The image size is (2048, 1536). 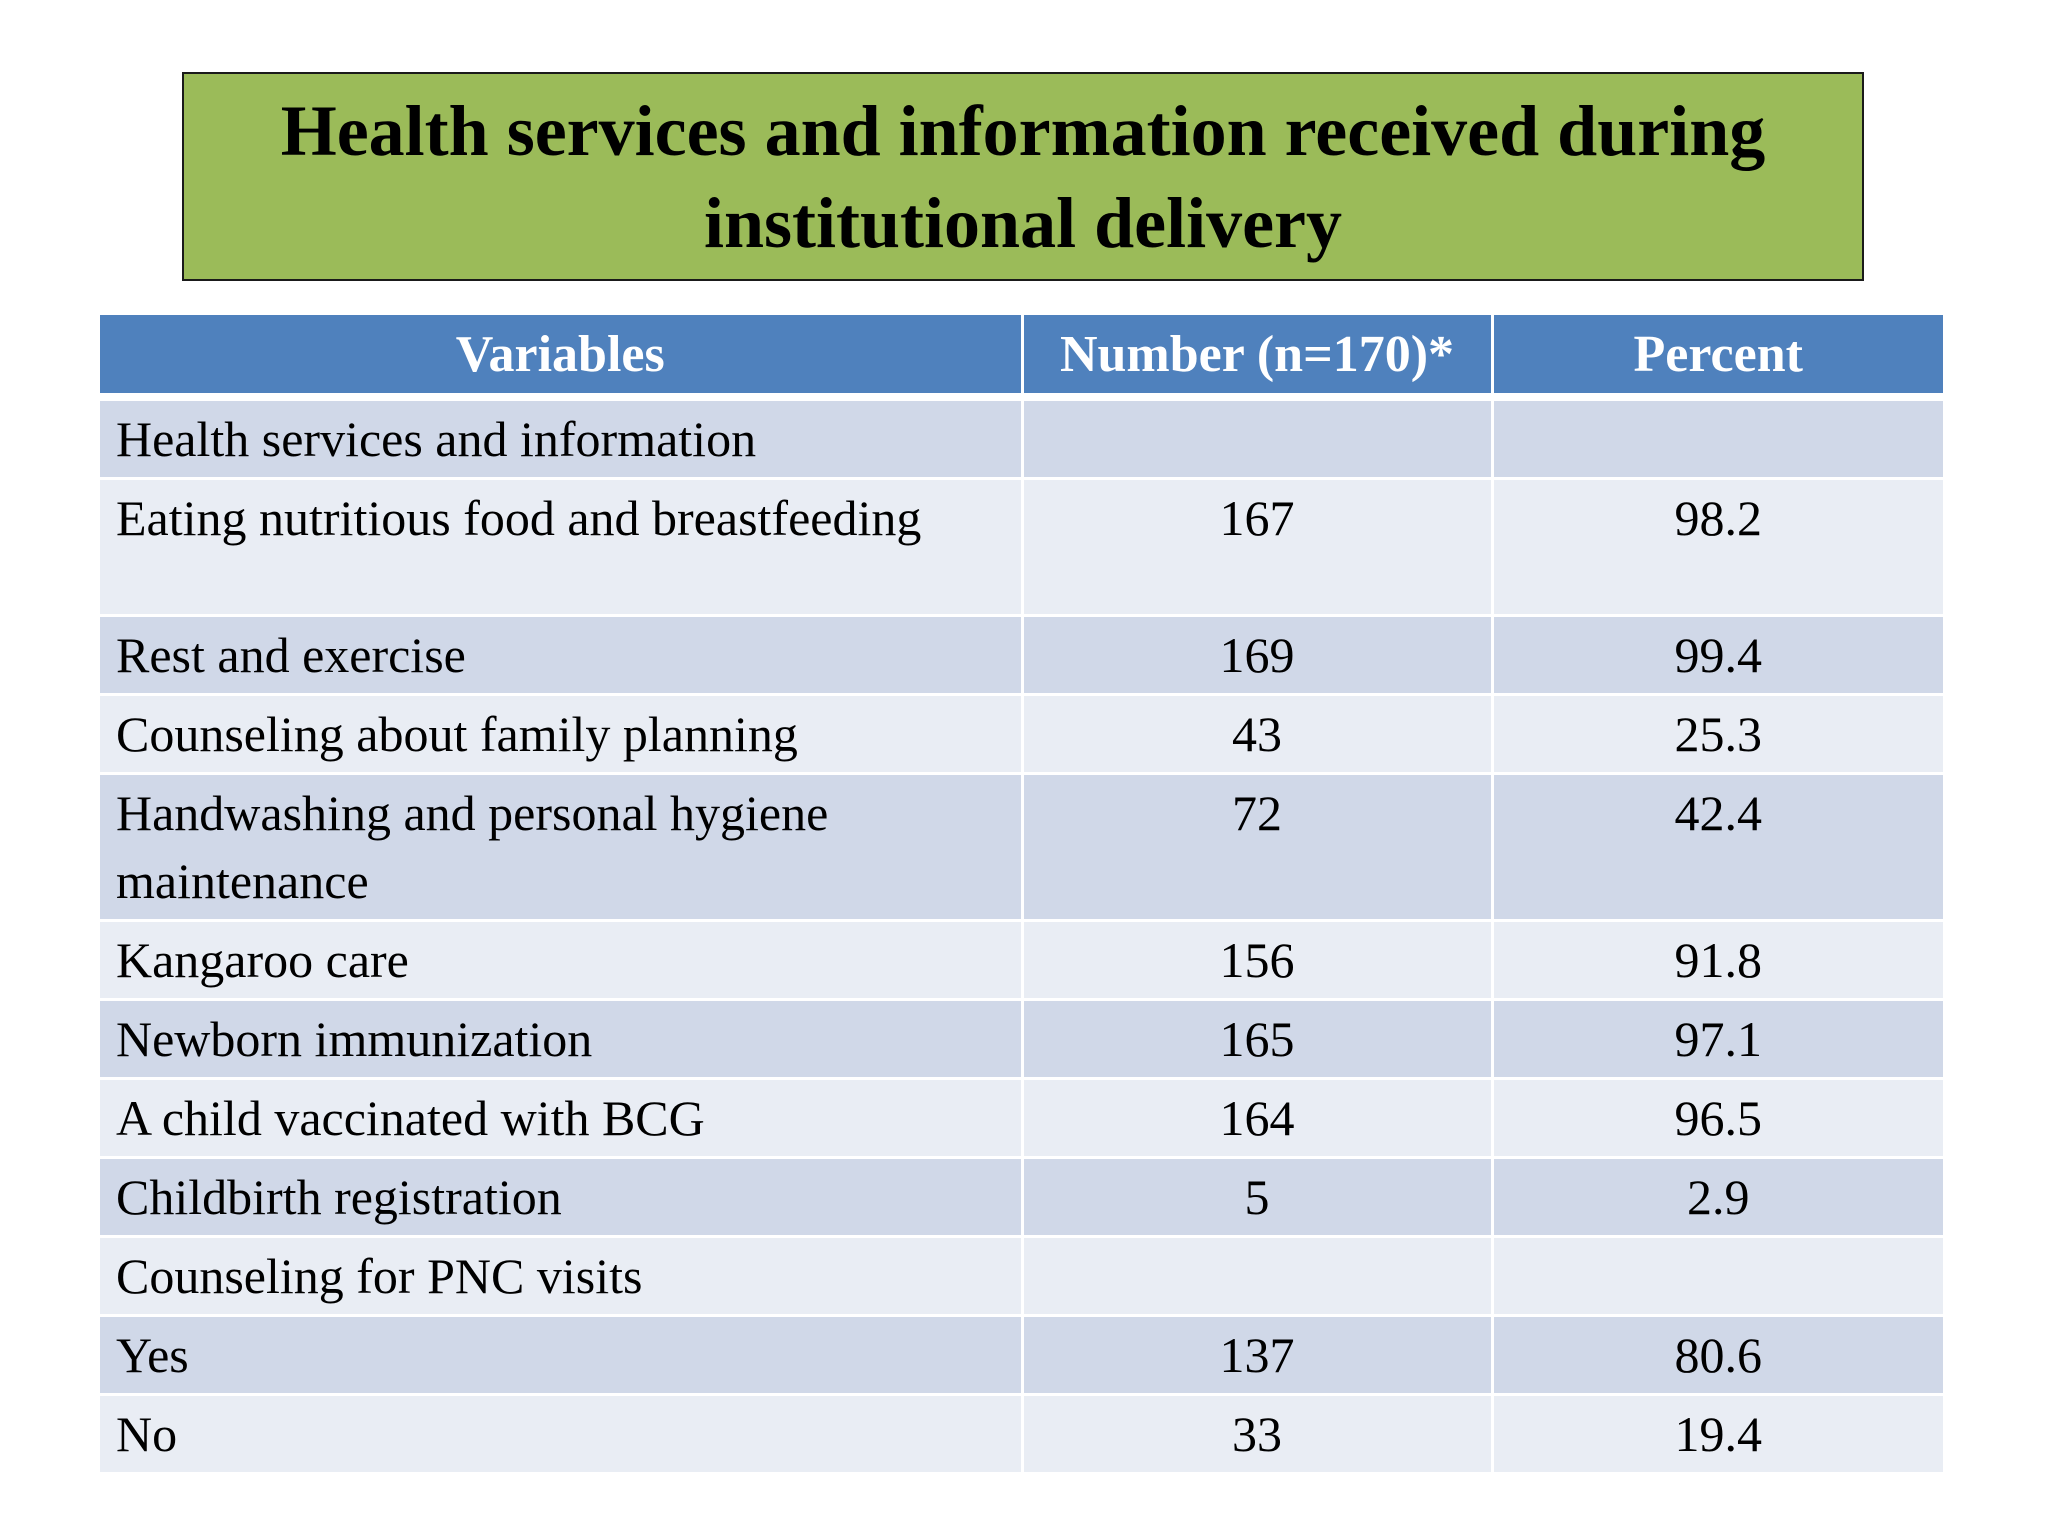 What do you see at coordinates (1717, 1355) in the screenshot?
I see `percent-cell: 80.6` at bounding box center [1717, 1355].